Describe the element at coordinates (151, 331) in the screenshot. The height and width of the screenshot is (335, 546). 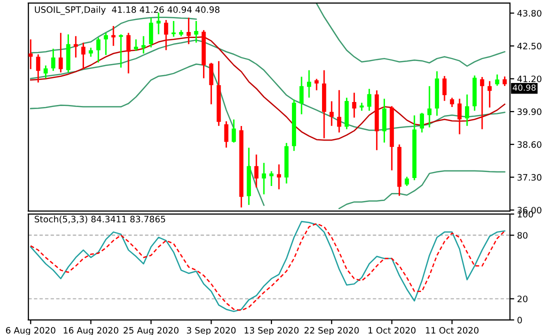
I see `x-tick-label: 25 Aug 2020` at that location.